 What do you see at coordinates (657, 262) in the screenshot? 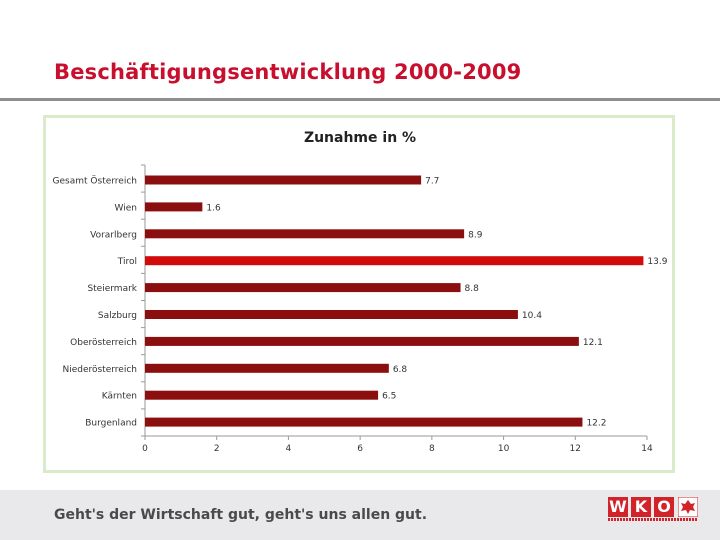
I see `value-label: 13.9` at bounding box center [657, 262].